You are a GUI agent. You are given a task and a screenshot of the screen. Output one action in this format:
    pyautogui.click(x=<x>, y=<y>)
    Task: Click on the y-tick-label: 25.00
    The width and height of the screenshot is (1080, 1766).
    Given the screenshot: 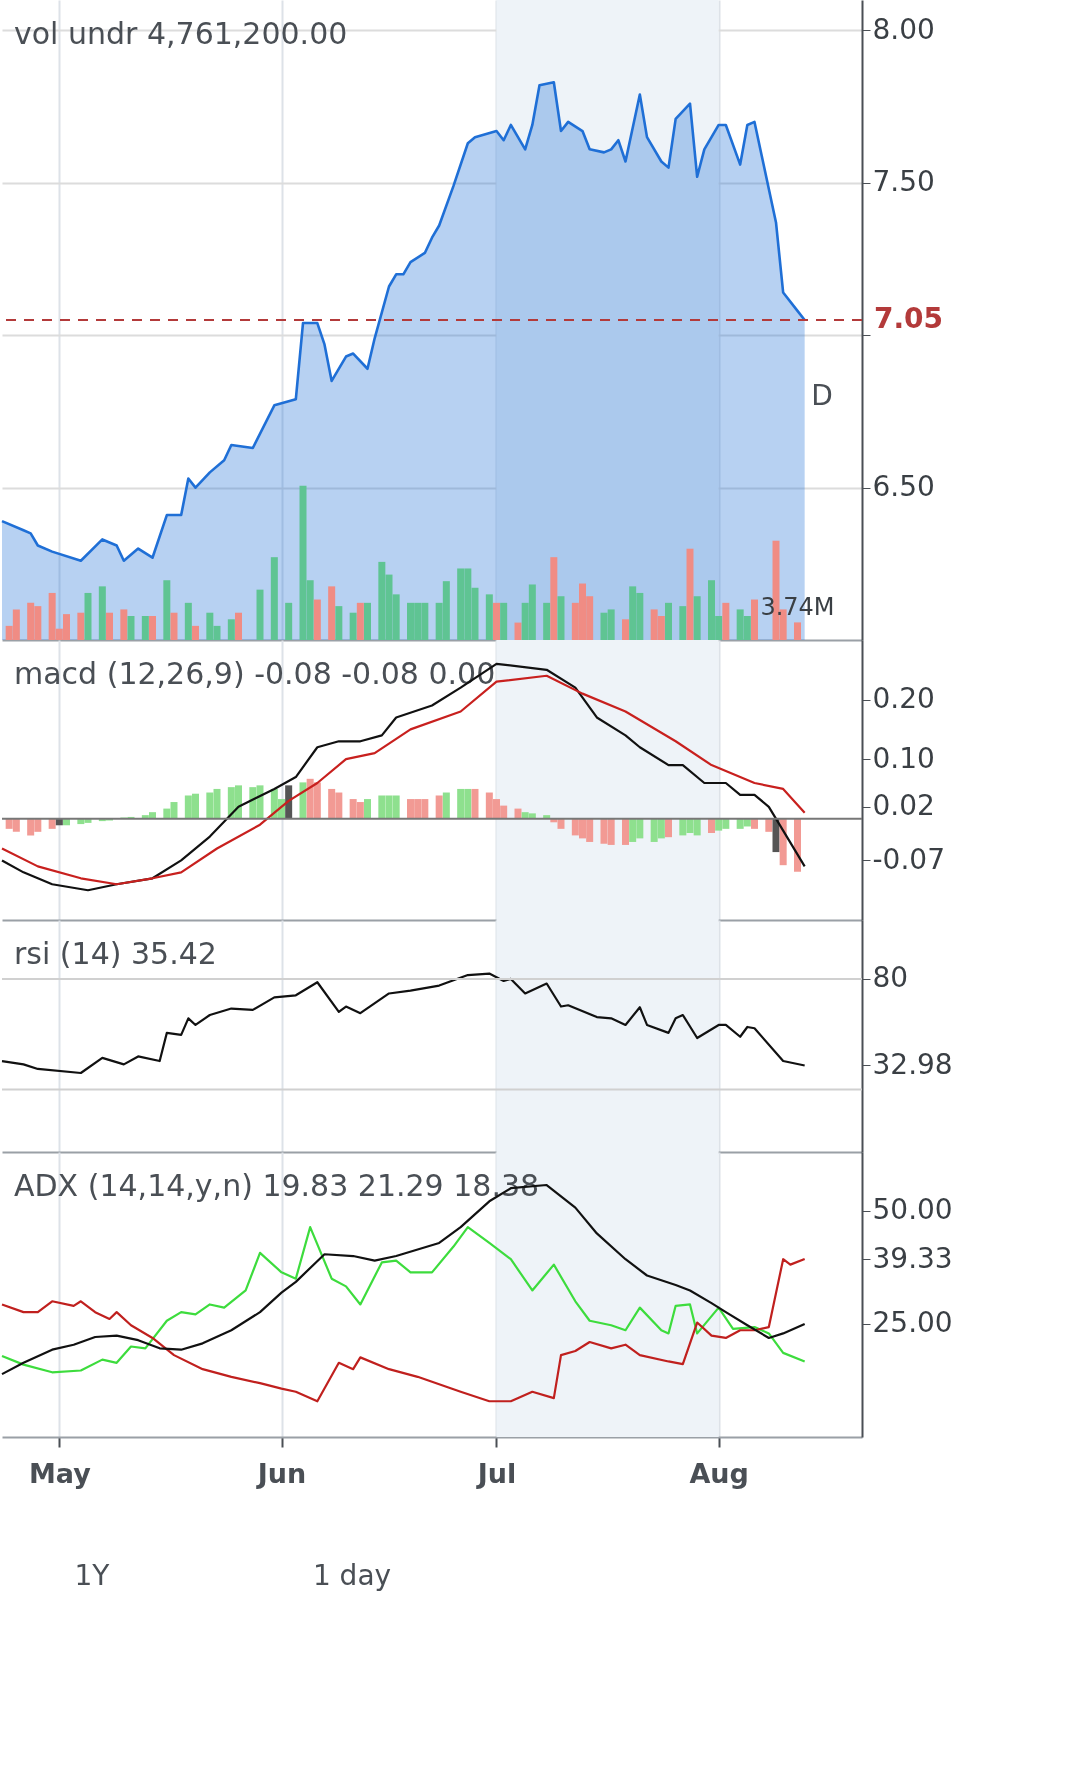 What is the action you would take?
    pyautogui.click(x=912, y=1323)
    